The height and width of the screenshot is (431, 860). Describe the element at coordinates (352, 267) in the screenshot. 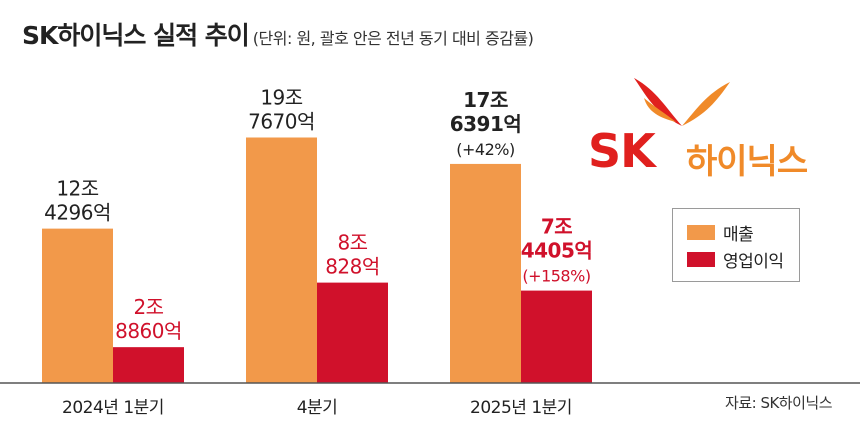

I see `data-label-profit-1-1: 828억` at that location.